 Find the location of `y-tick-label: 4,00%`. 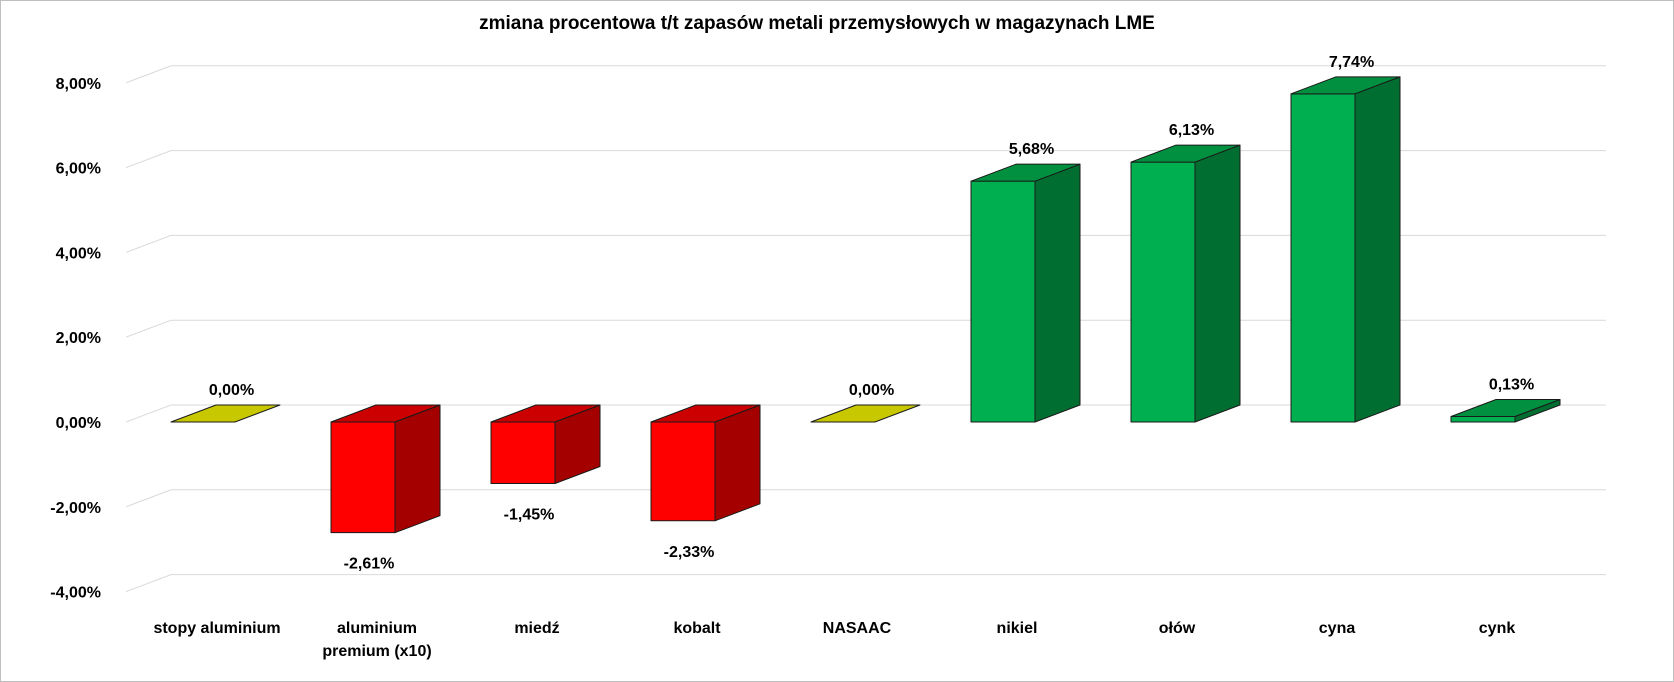

y-tick-label: 4,00% is located at coordinates (78, 253).